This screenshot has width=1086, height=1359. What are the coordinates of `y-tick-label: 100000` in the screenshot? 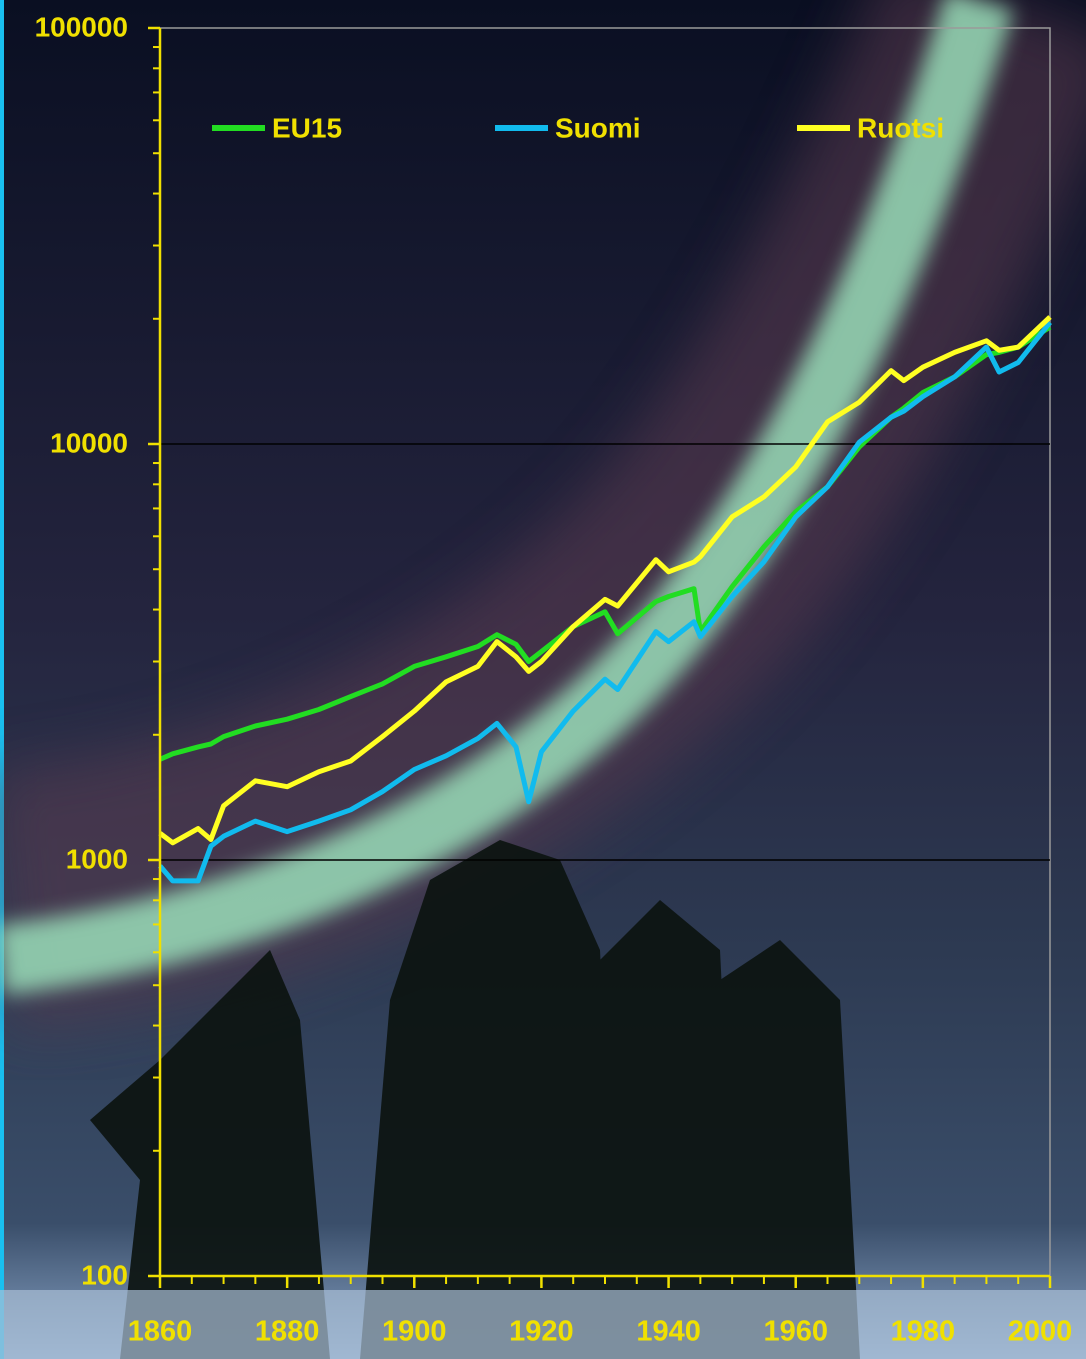 It's located at (81, 26).